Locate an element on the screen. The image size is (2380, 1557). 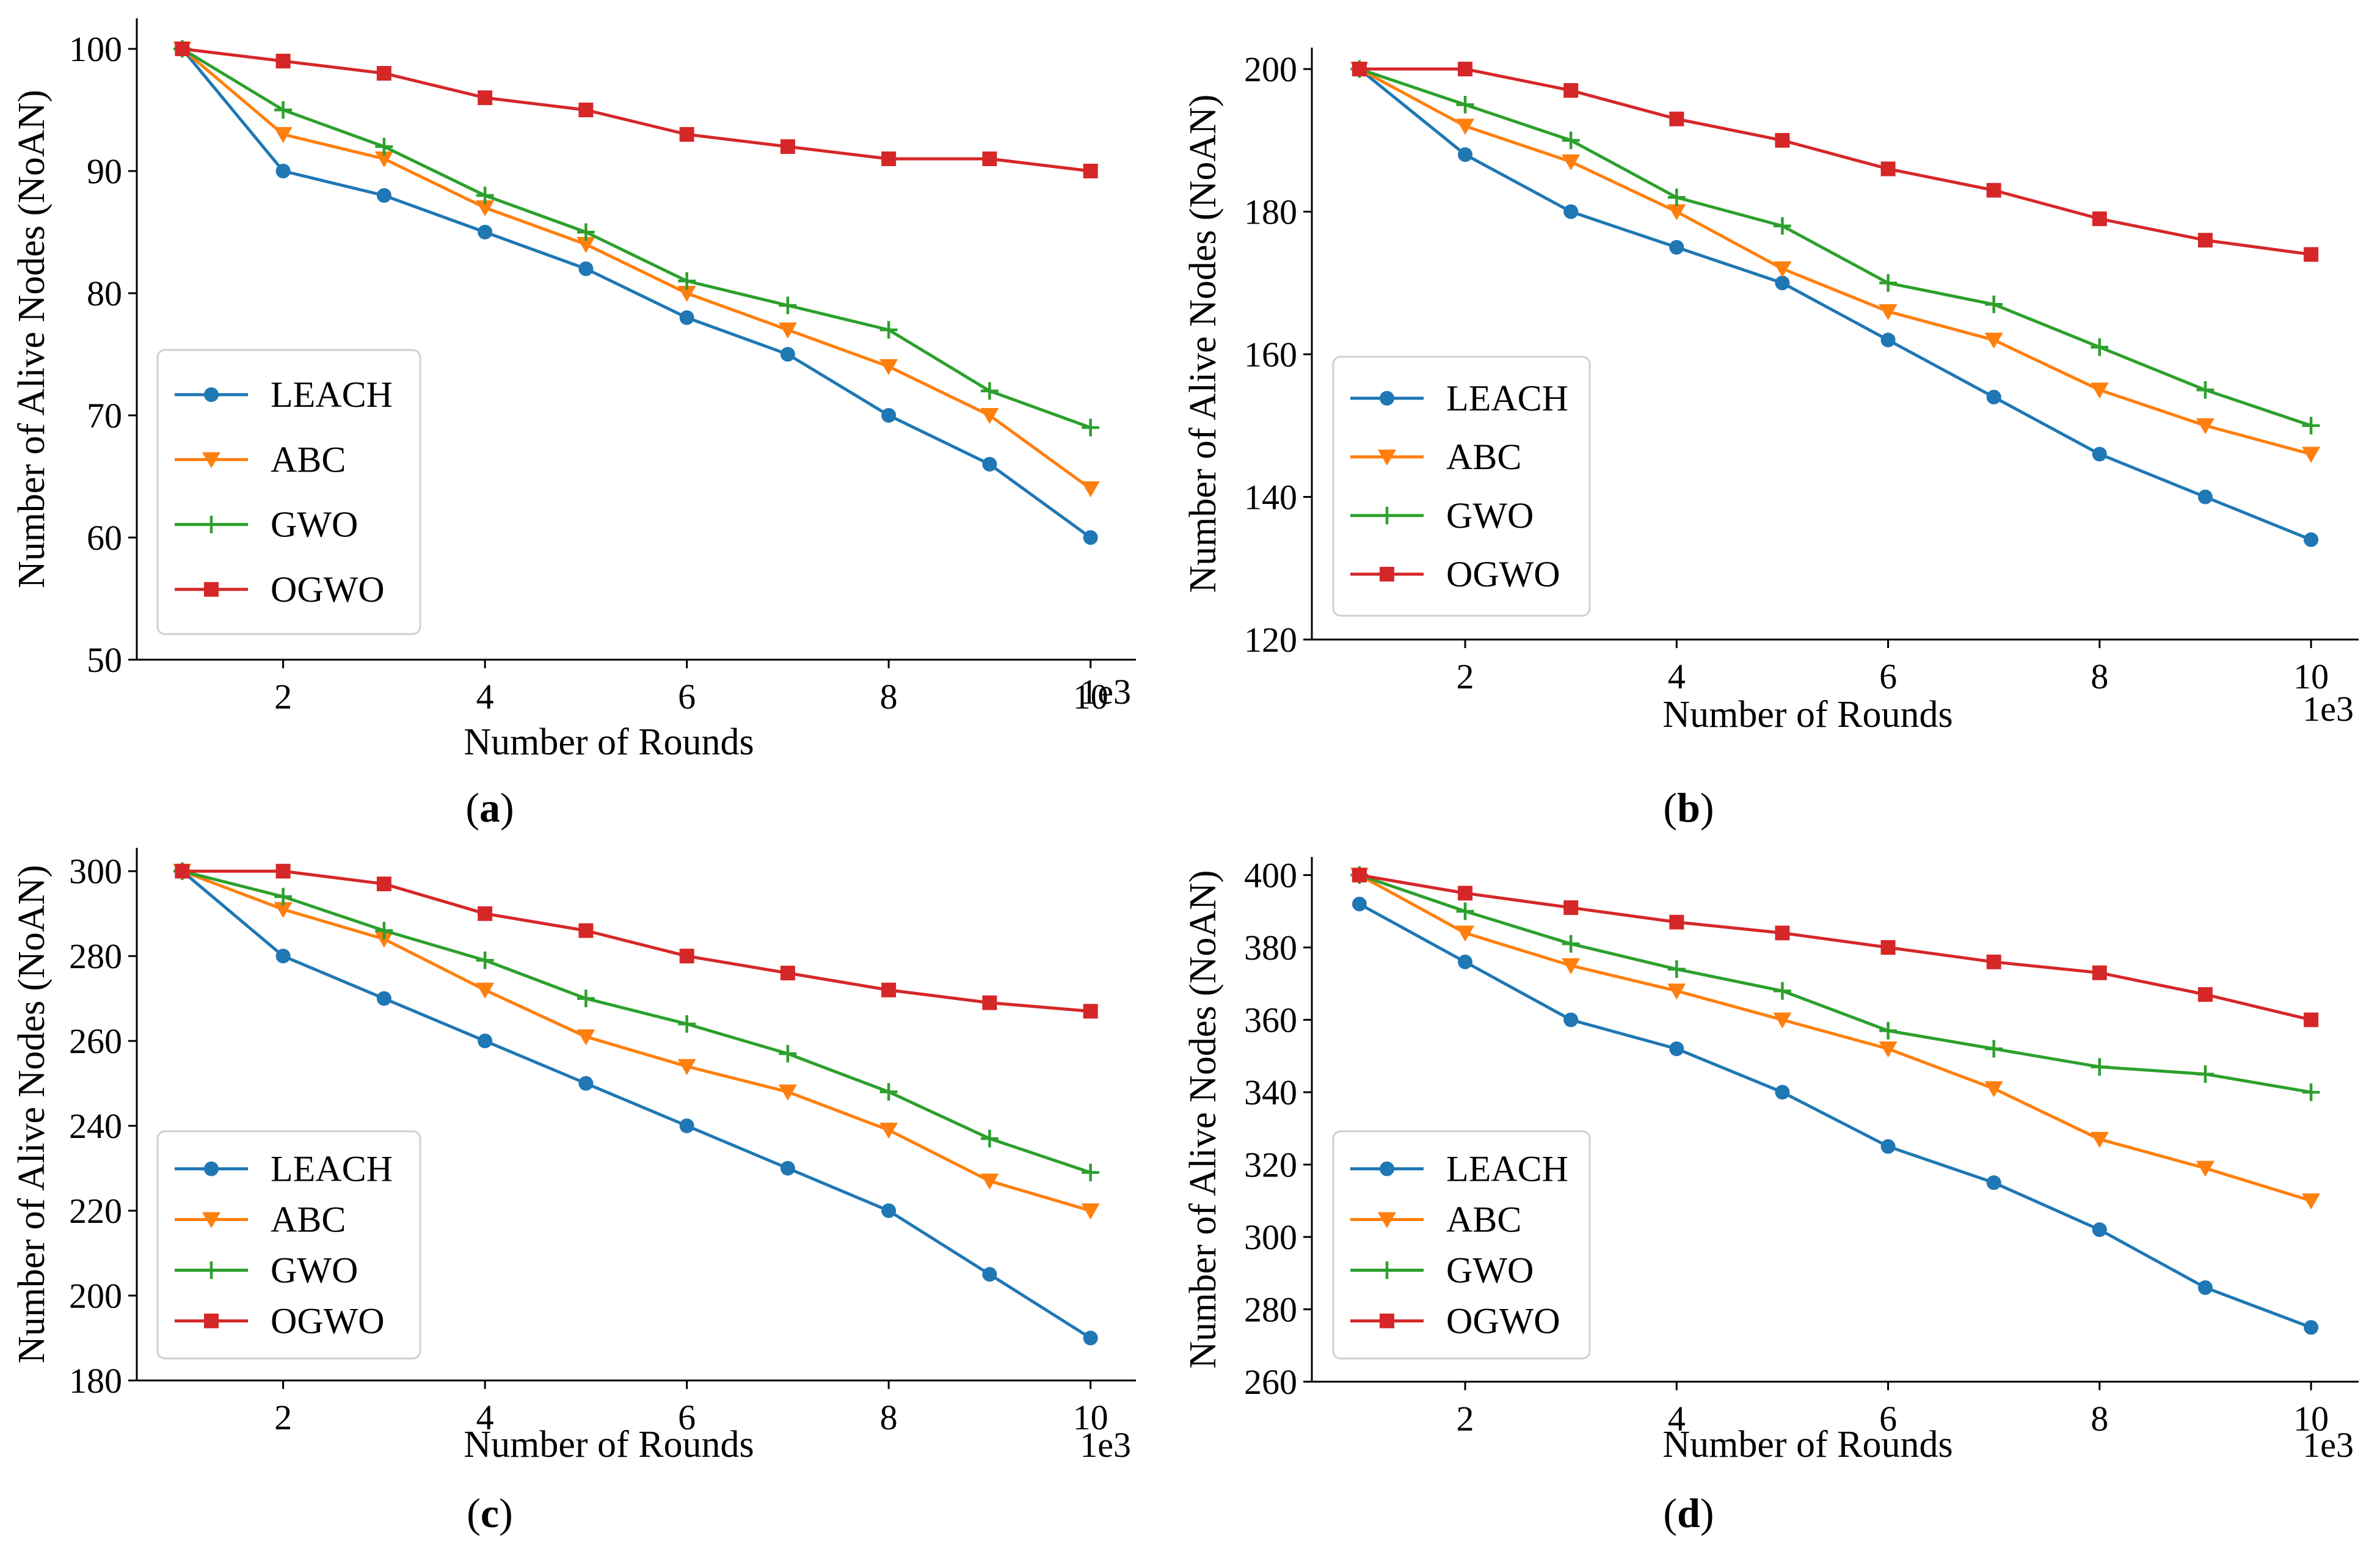
y-tick-label: 160 is located at coordinates (1270, 354).